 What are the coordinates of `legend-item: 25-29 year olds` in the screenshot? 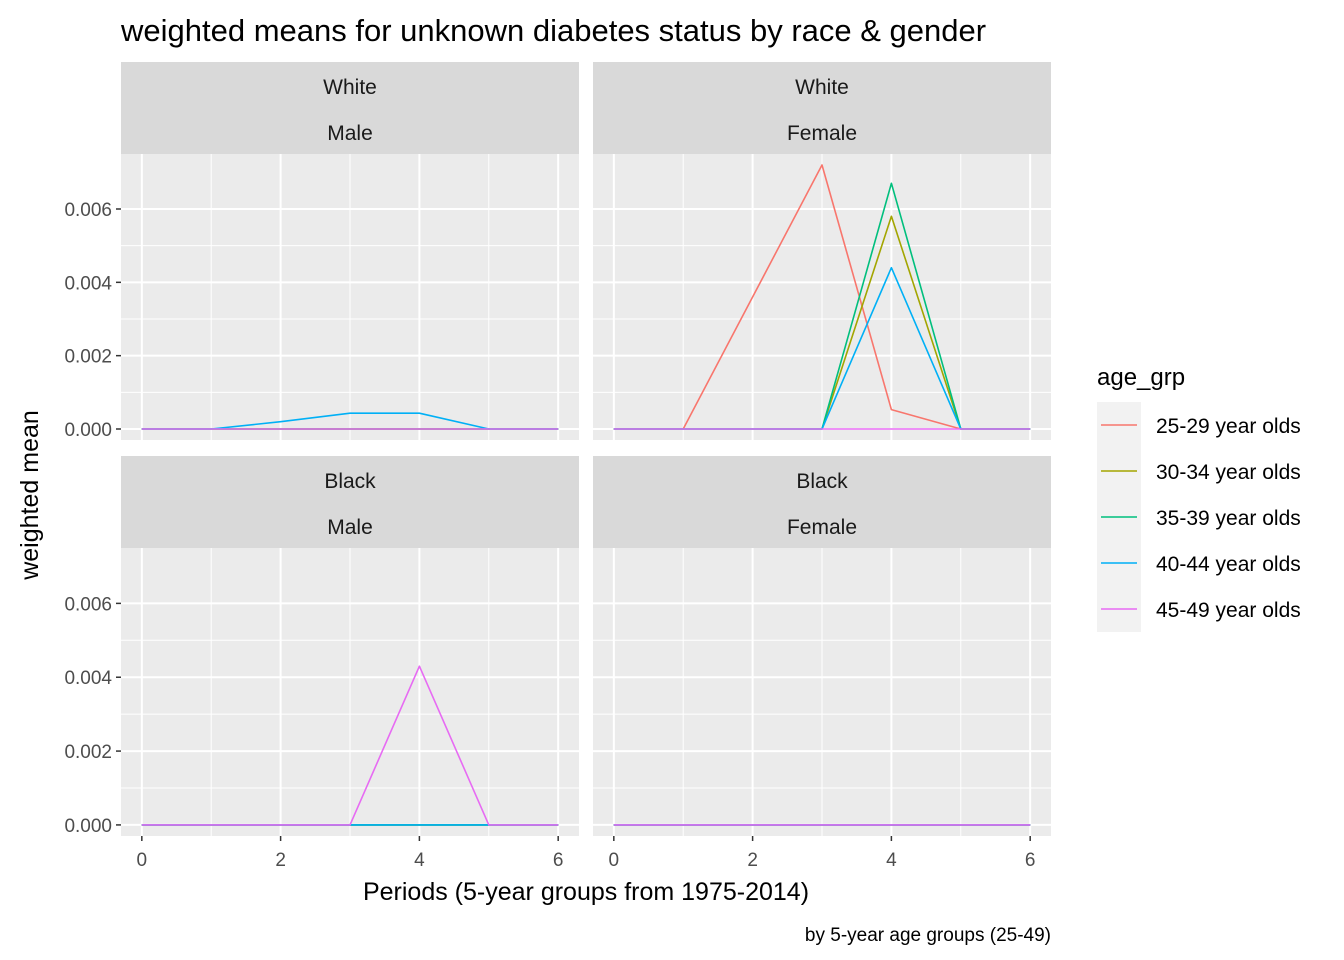 It's located at (1199, 425).